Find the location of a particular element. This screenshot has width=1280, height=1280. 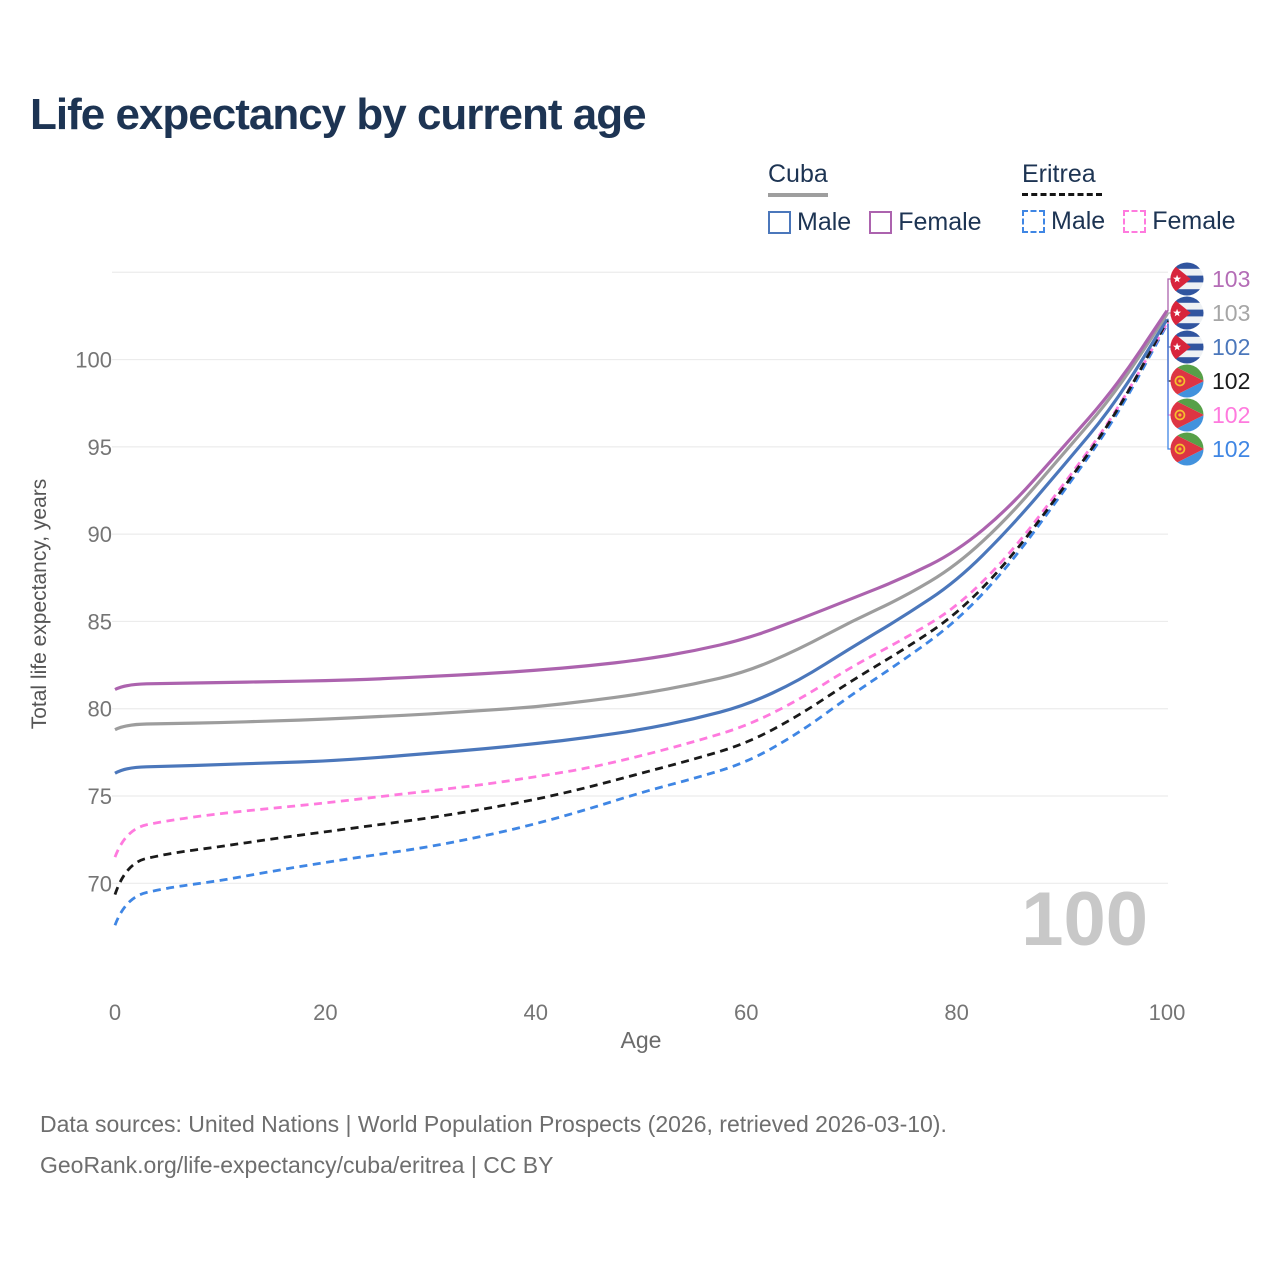

eritrea-male-swatch is located at coordinates (1033, 221).